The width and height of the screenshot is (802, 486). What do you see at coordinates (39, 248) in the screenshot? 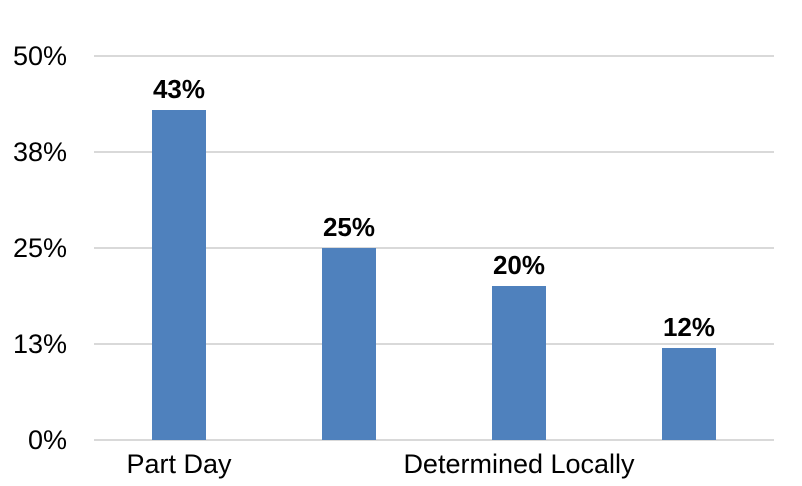
I see `y-axis-tick-label: 25%` at bounding box center [39, 248].